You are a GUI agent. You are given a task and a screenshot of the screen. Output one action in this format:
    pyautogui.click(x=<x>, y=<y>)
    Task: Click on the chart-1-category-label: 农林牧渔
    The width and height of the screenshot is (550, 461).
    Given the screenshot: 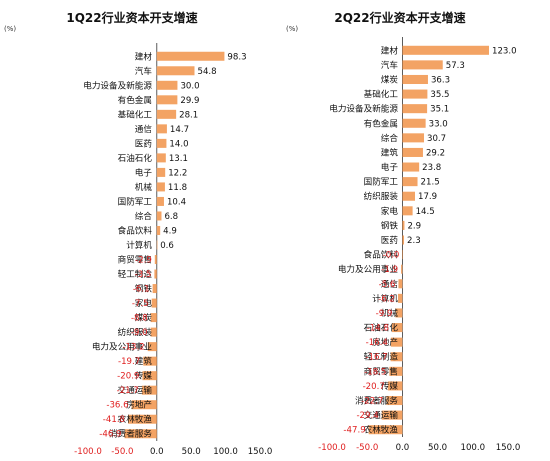 What is the action you would take?
    pyautogui.click(x=135, y=419)
    